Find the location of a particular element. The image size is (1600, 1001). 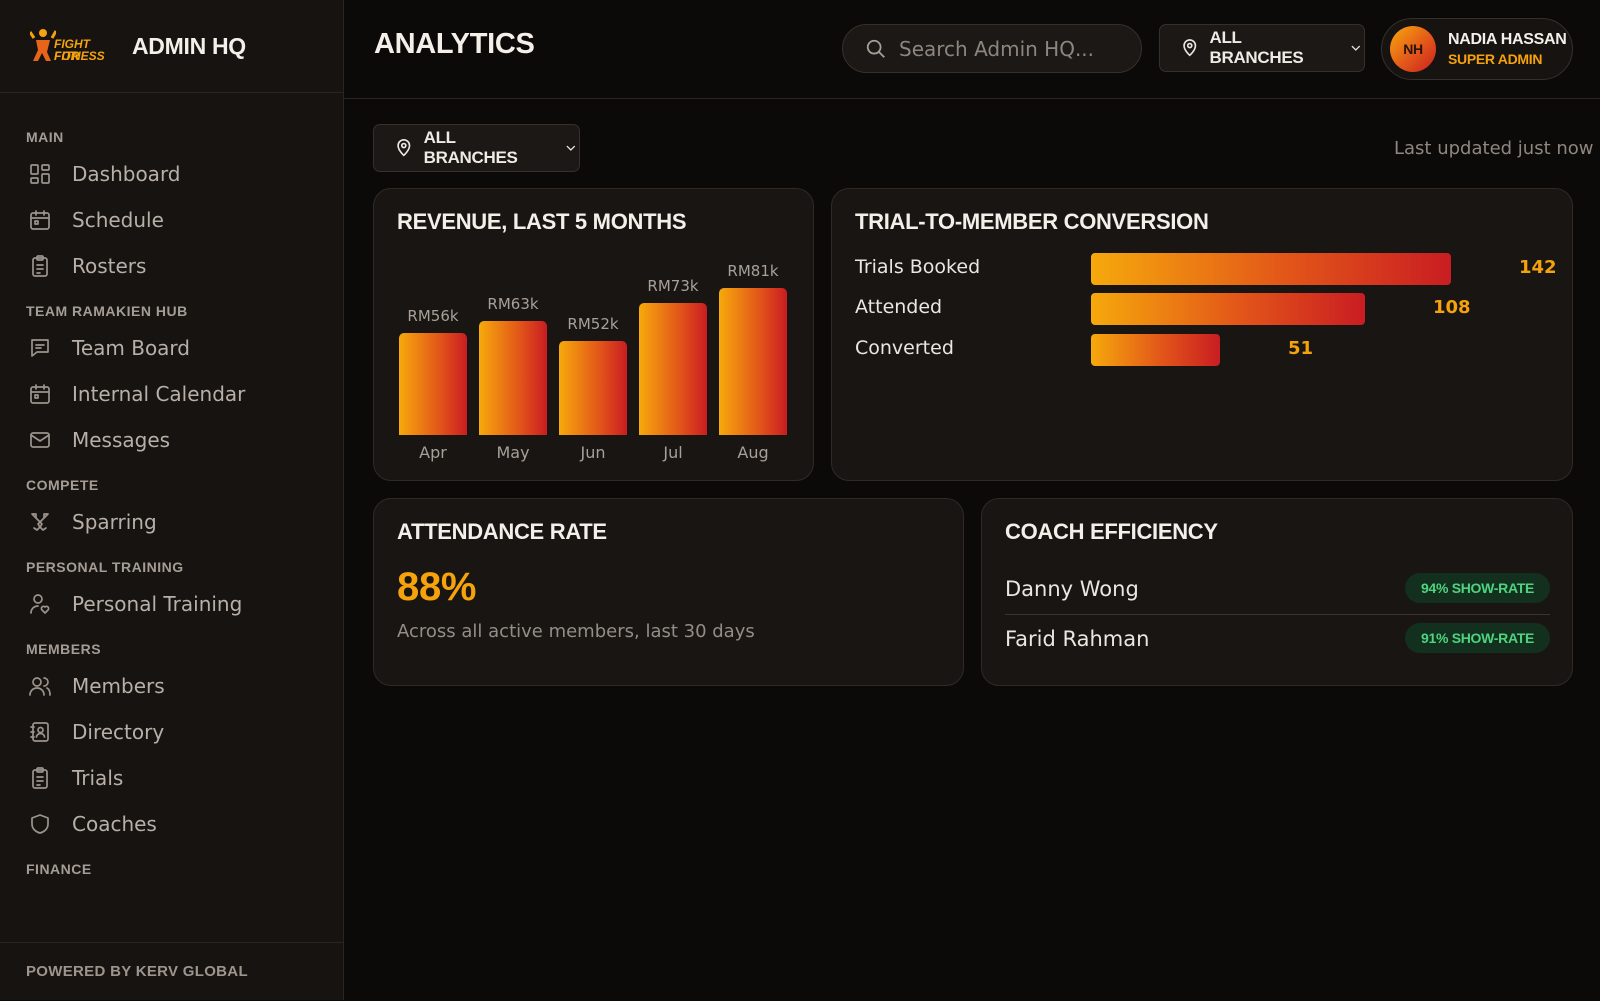

conversion-label: Trials Booked is located at coordinates (918, 267).